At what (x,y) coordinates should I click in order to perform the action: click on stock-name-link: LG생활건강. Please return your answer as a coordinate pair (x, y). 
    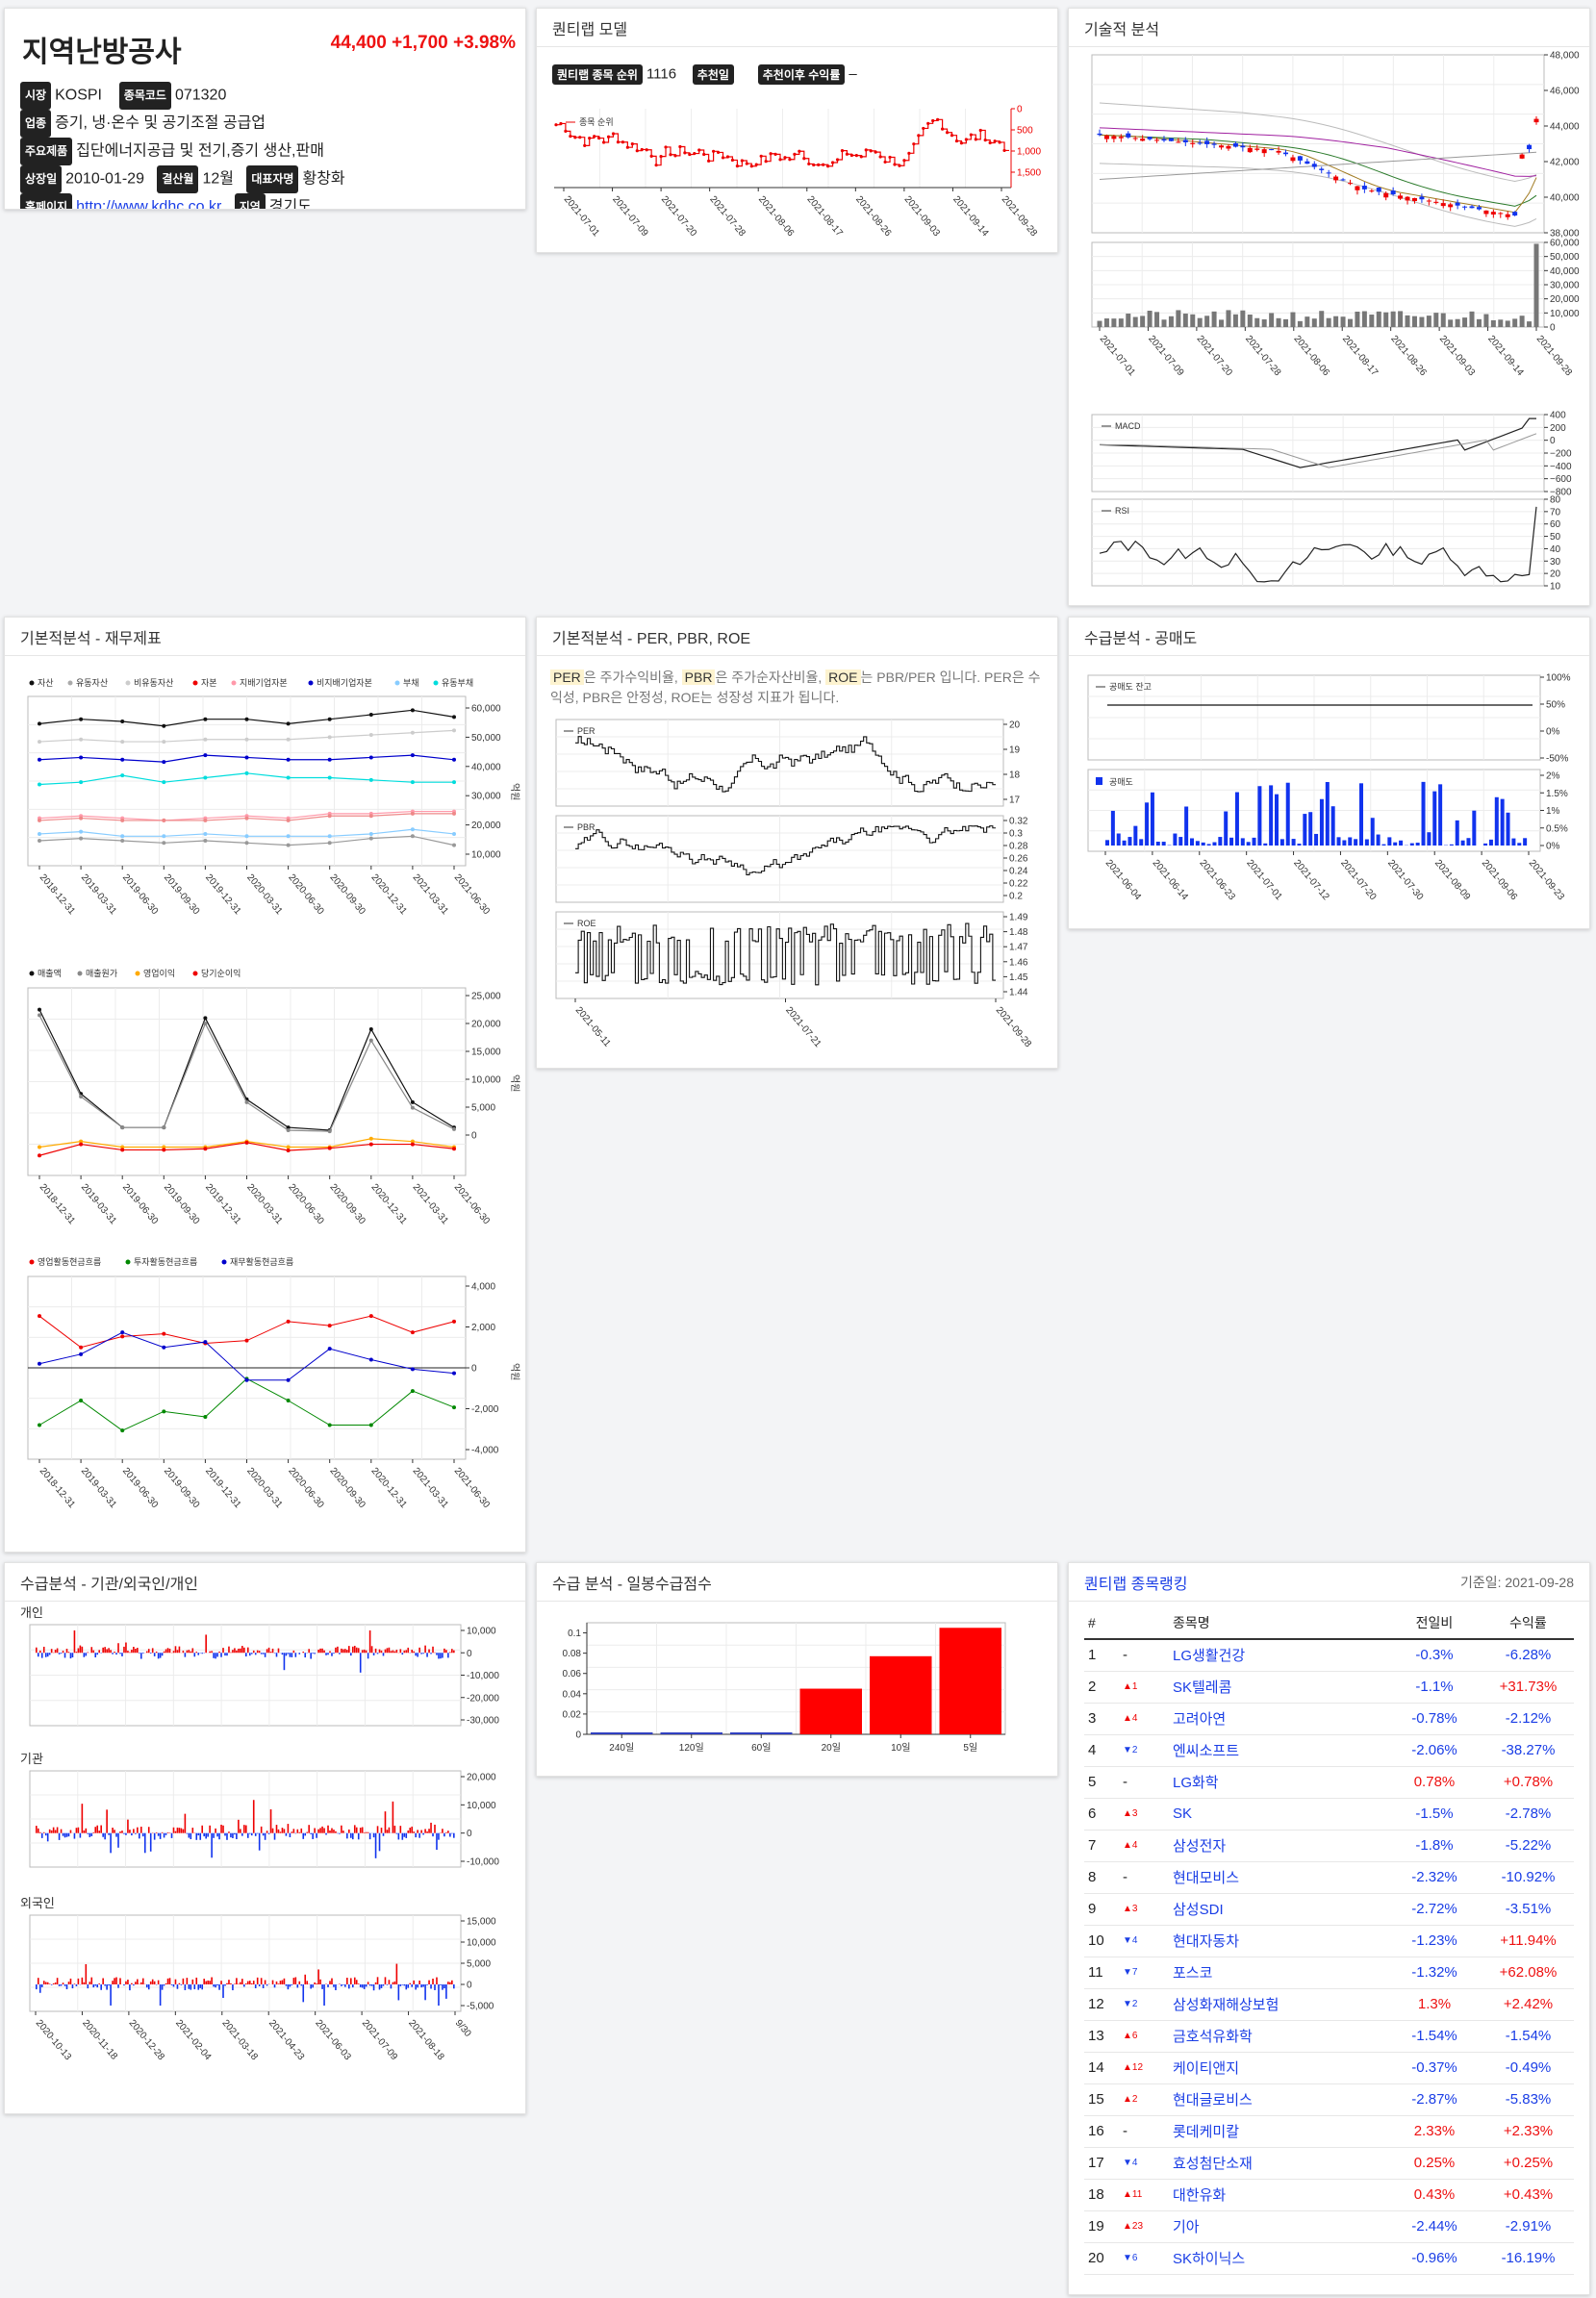
    Looking at the image, I should click on (1277, 1655).